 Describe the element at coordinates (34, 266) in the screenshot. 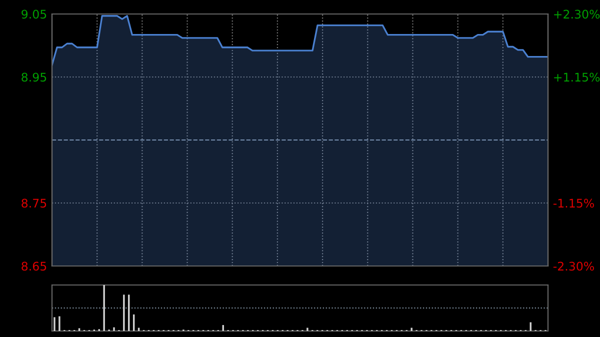

I see `y-tick-label: 8.65` at that location.